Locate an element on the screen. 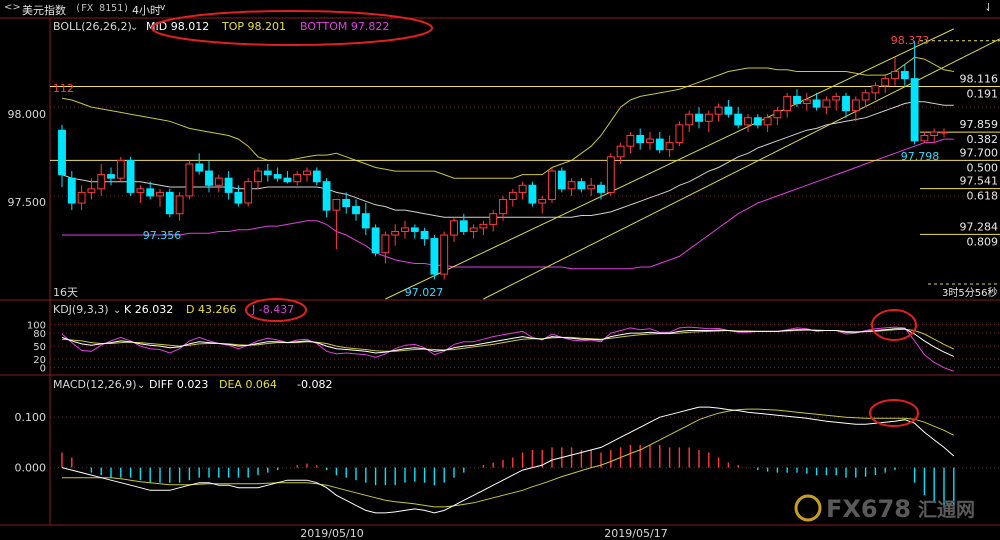 This screenshot has height=540, width=1000. restore-corner-icon: ⇃ is located at coordinates (989, 7).